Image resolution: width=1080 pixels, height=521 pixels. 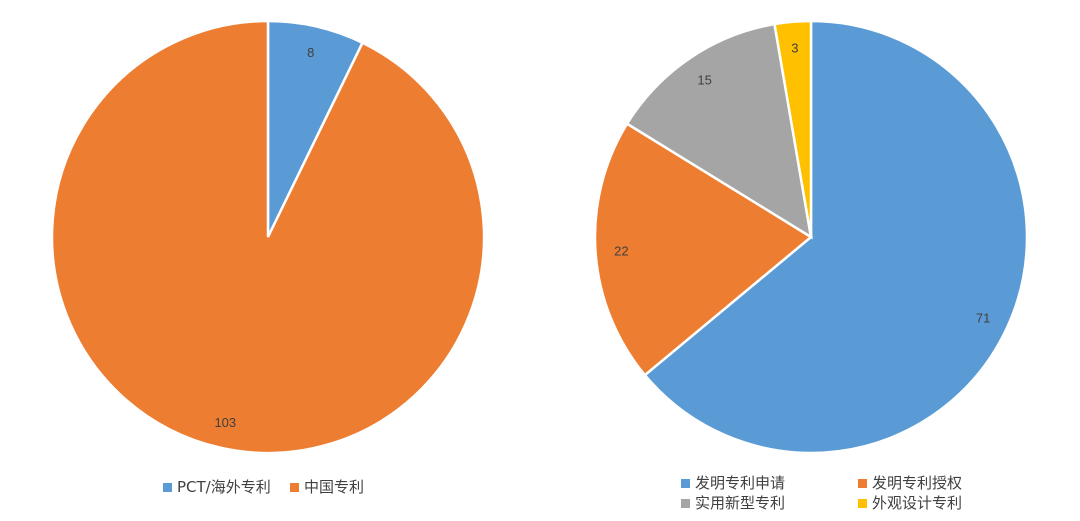 What do you see at coordinates (917, 483) in the screenshot?
I see `legend-2-label-1: 发明专利授权` at bounding box center [917, 483].